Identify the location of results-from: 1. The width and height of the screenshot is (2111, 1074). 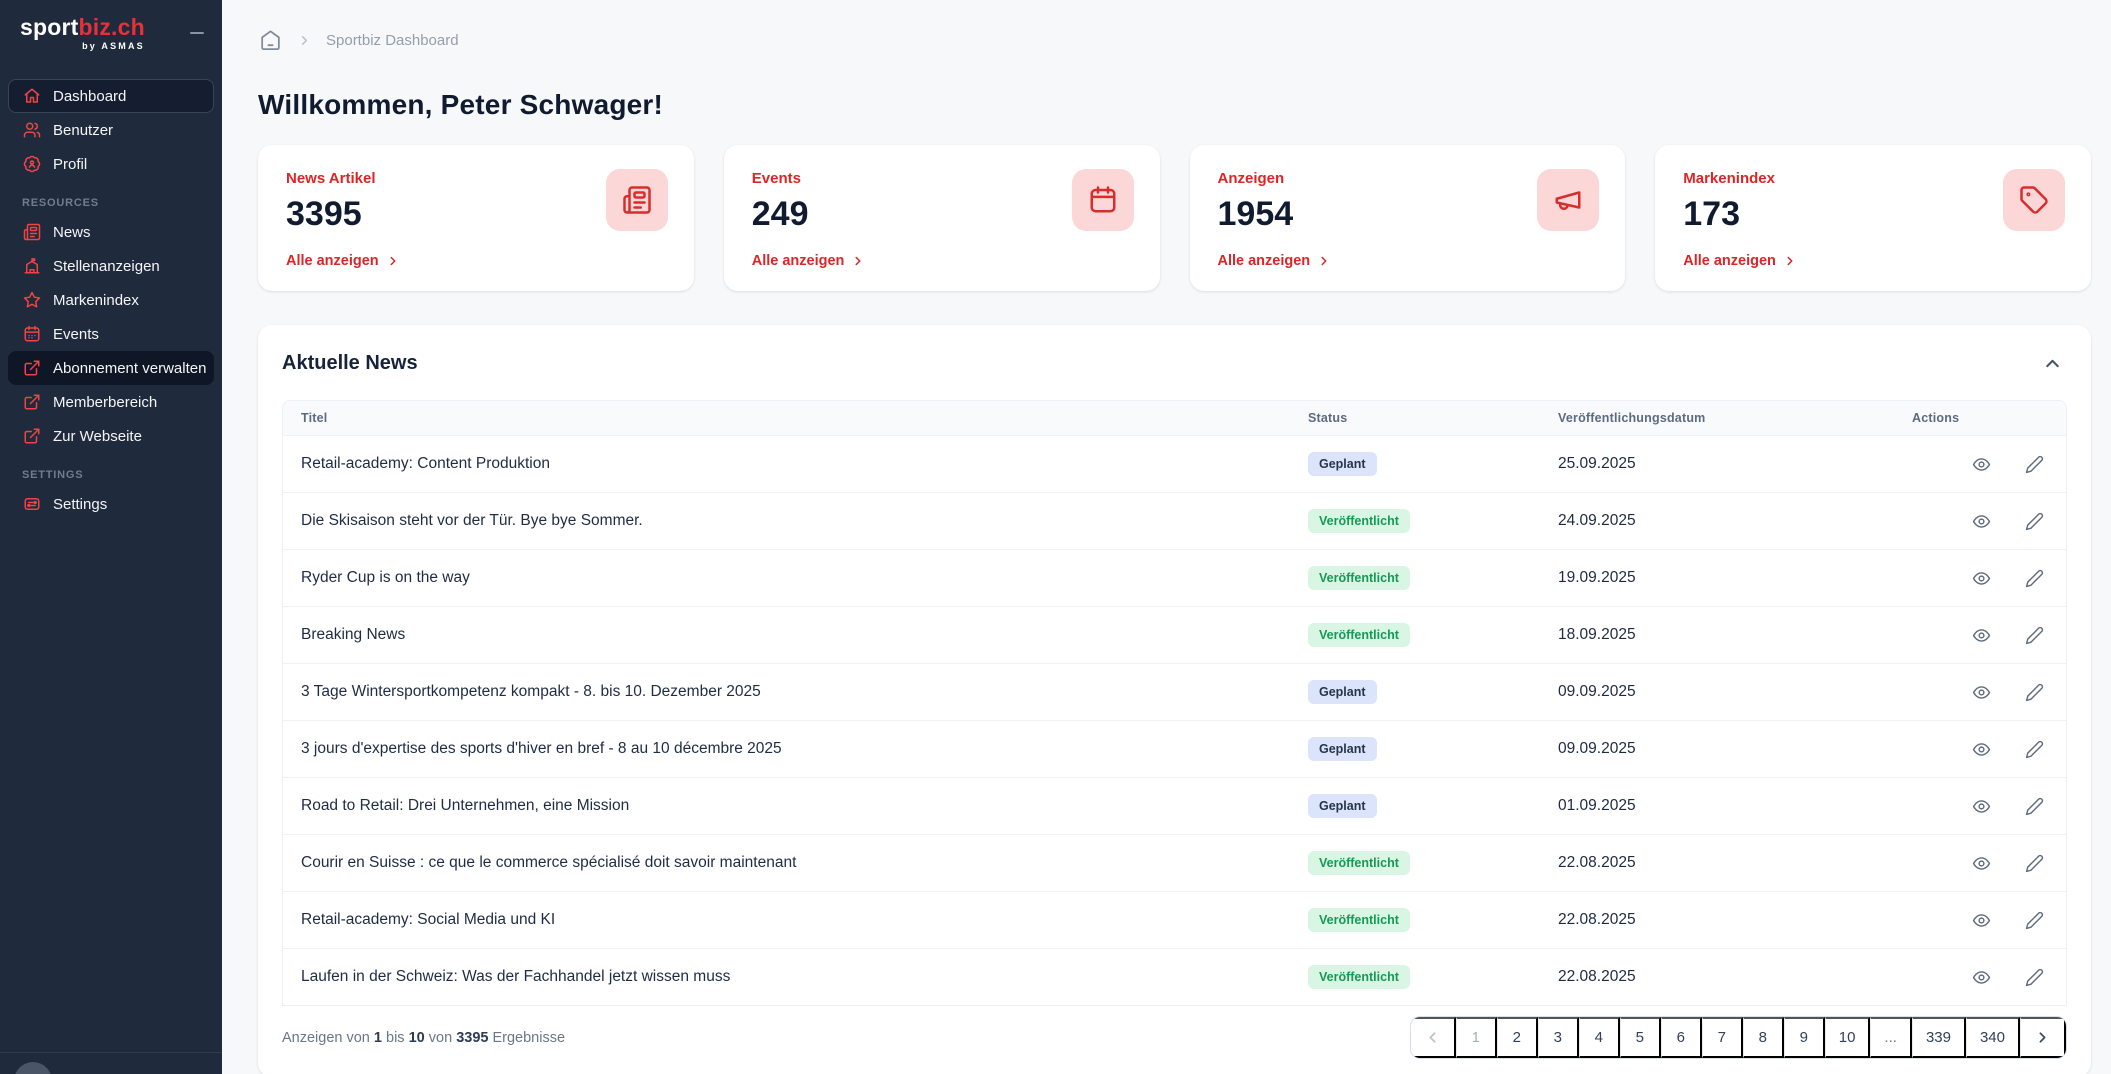
(377, 1037).